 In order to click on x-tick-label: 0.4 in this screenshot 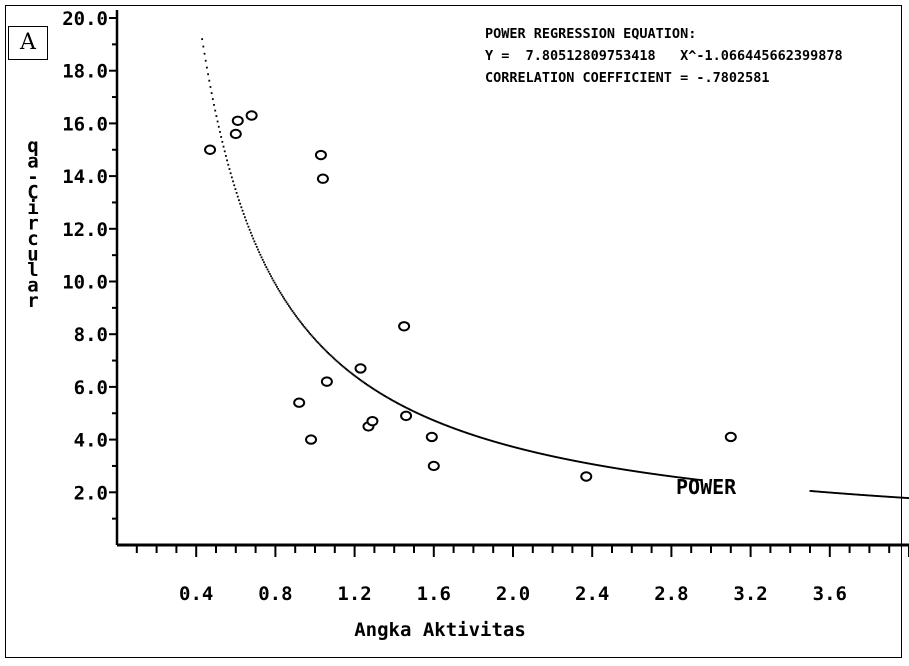, I will do `click(196, 594)`.